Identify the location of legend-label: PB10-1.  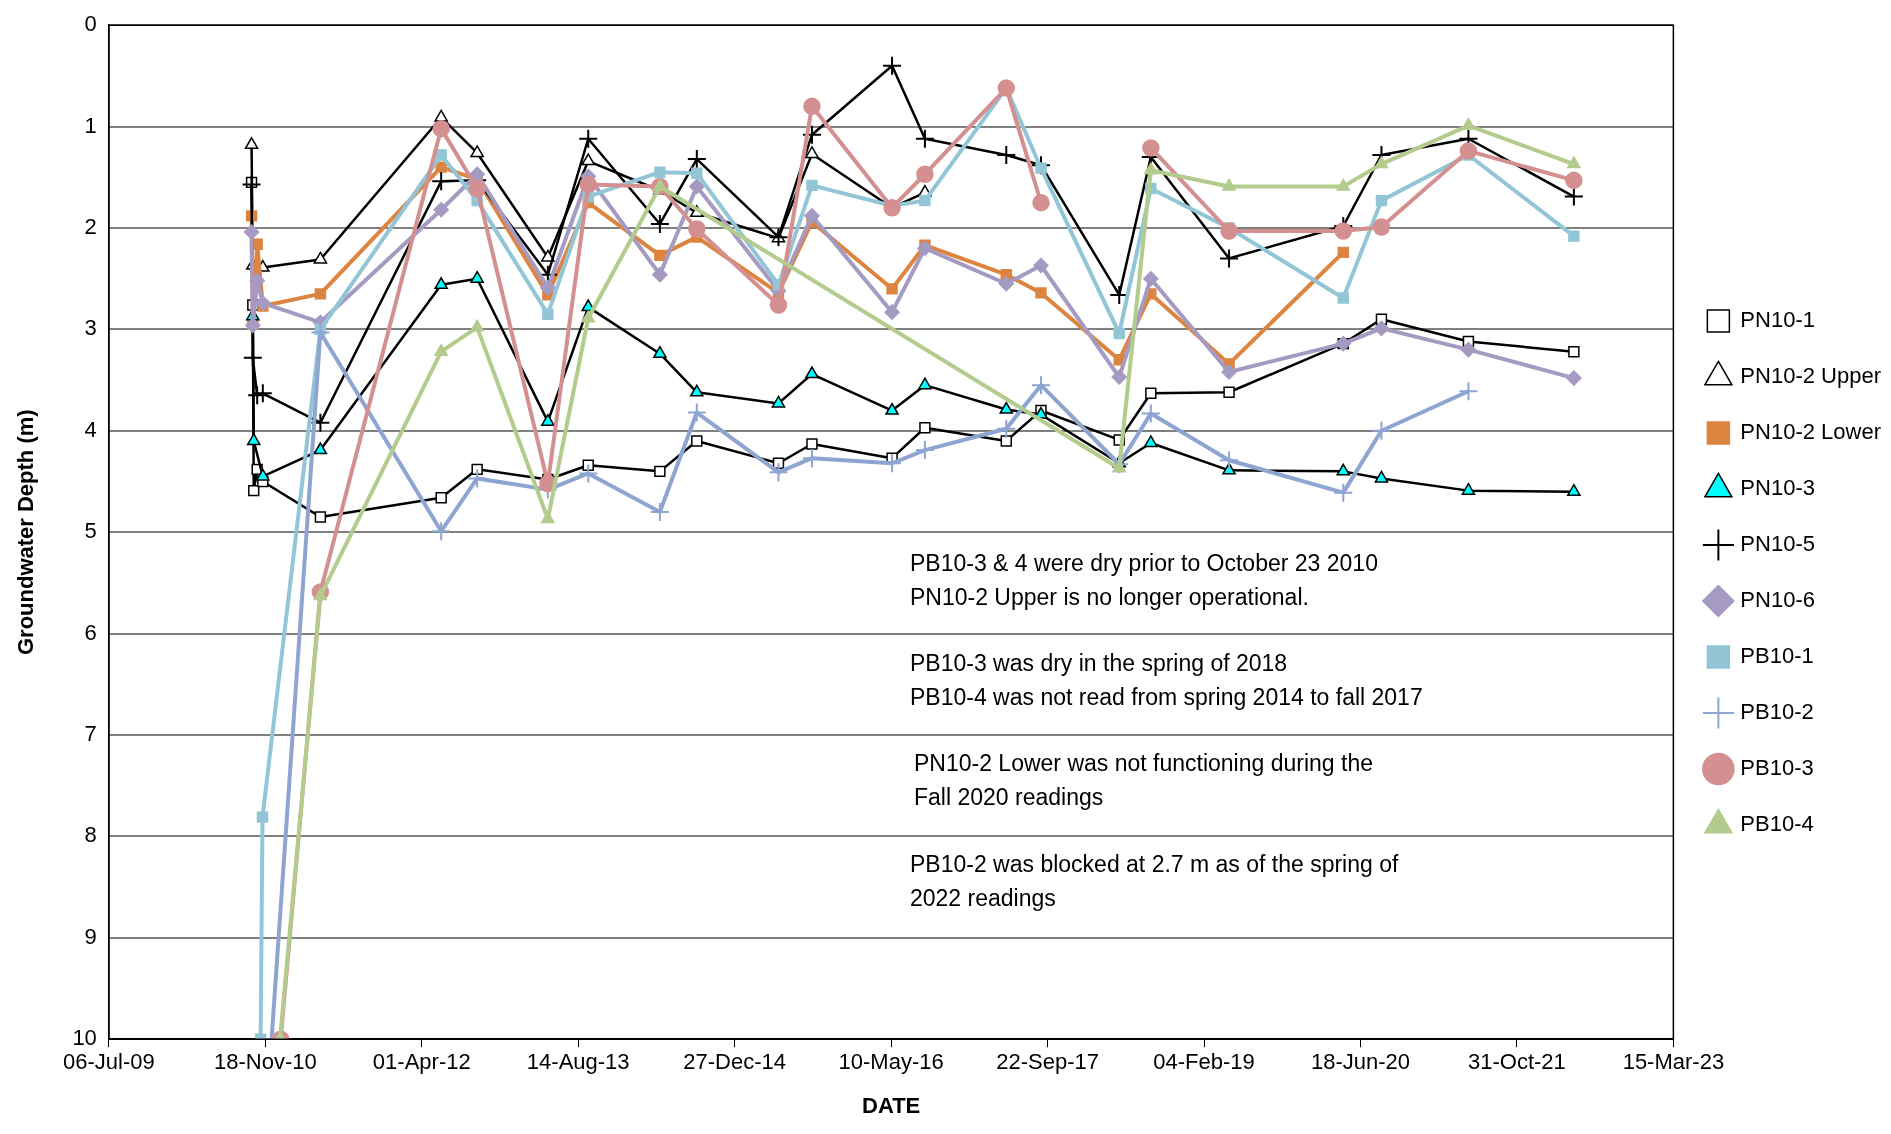
(1777, 656).